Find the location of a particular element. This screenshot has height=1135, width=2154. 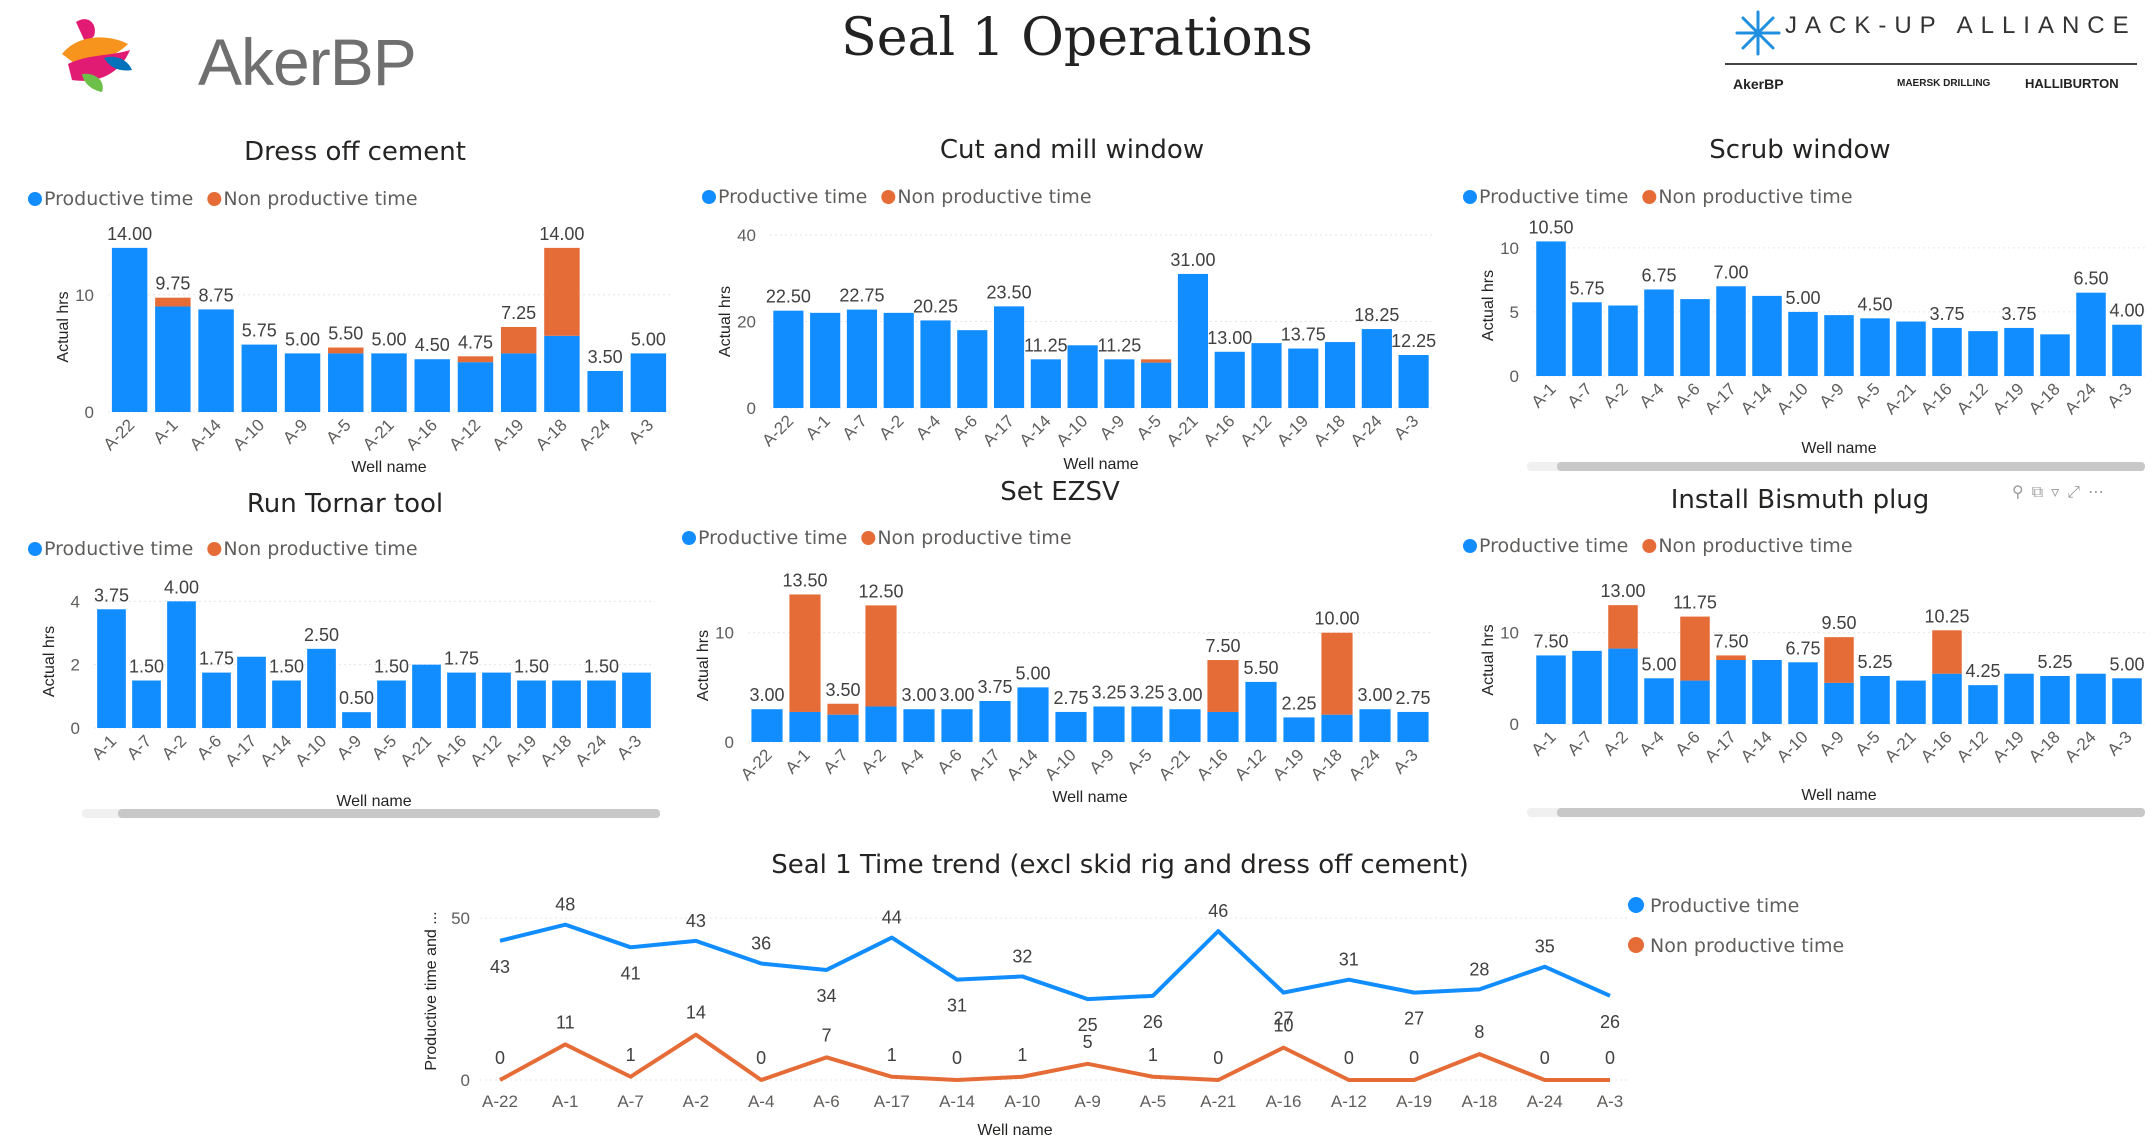

alliance-starburst-icon is located at coordinates (1758, 33).